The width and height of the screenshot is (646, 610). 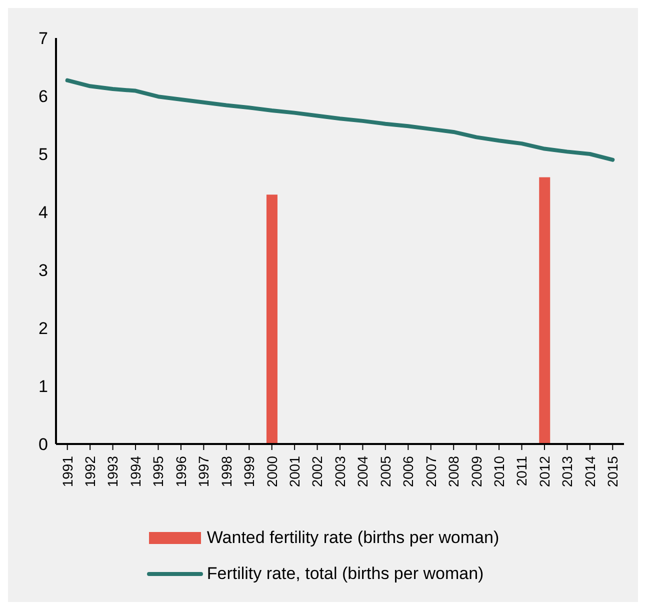 What do you see at coordinates (67, 472) in the screenshot?
I see `x-tick-label: 1991` at bounding box center [67, 472].